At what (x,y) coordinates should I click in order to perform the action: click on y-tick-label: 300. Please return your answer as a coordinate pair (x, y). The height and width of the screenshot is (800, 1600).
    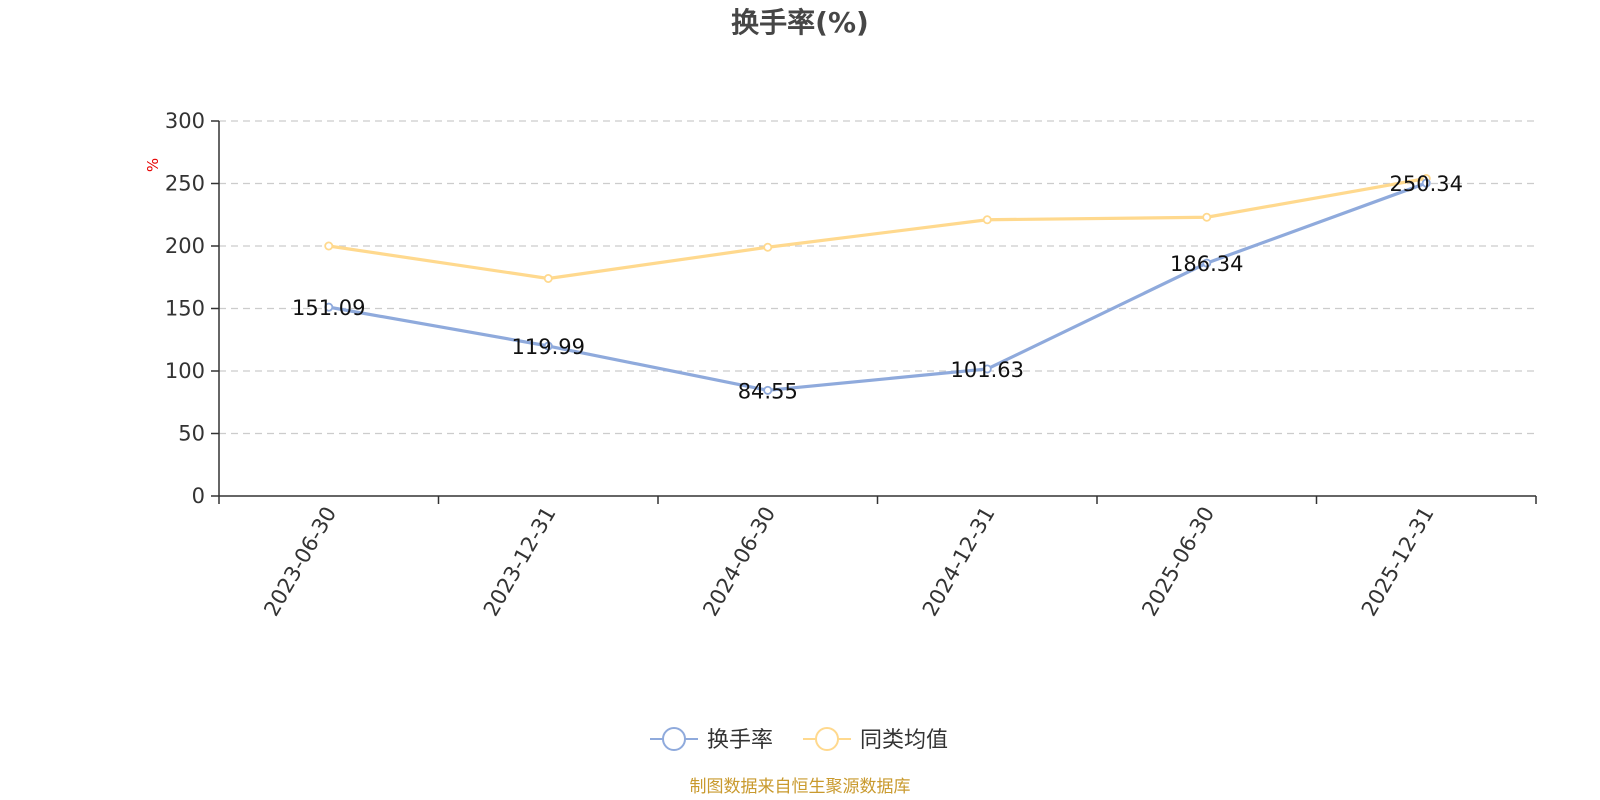
    Looking at the image, I should click on (185, 121).